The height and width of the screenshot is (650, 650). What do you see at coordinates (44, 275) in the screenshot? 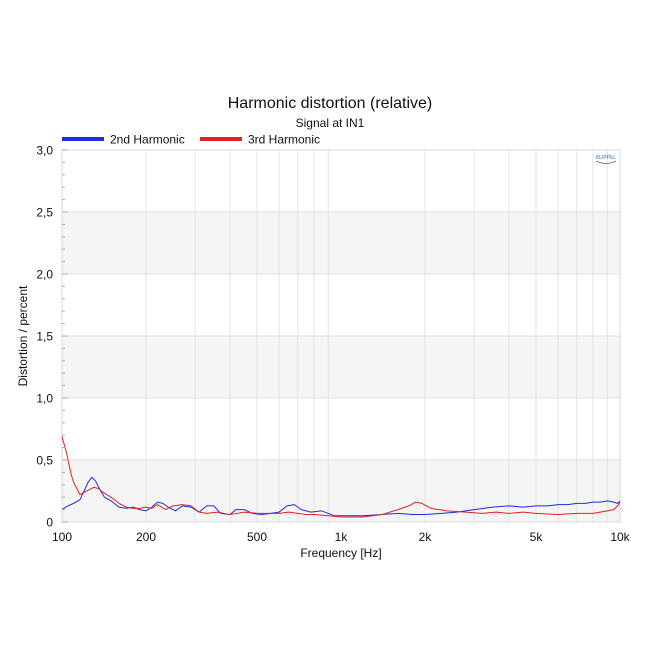
I see `y-tick-label: 2,0` at bounding box center [44, 275].